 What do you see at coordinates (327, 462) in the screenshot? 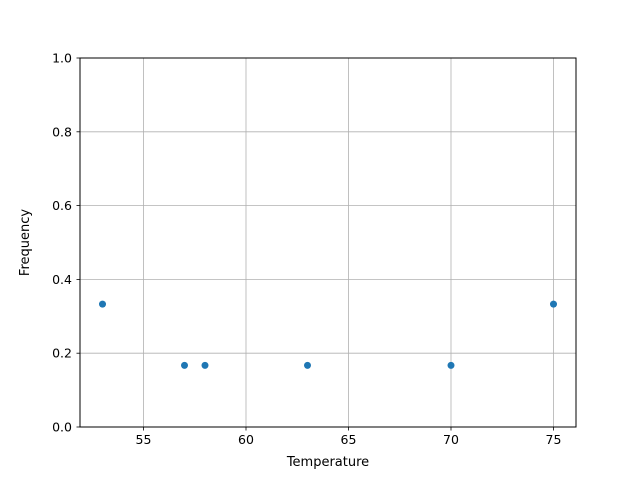
I see `x-axis-label: Temperature` at bounding box center [327, 462].